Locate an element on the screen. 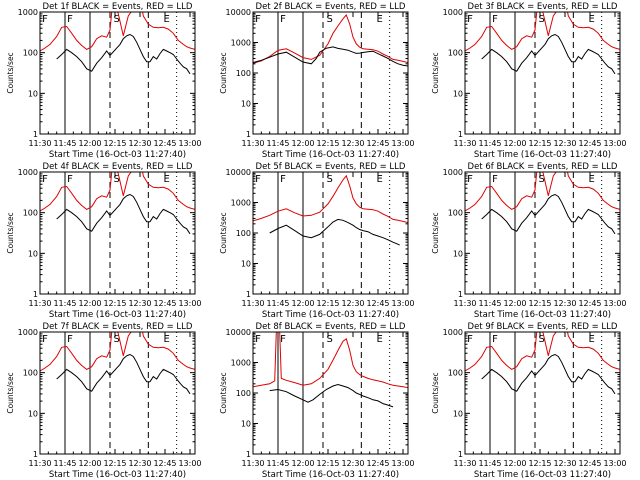  panel-title: Det 8f BLACK = Events, RED = LLD is located at coordinates (331, 327).